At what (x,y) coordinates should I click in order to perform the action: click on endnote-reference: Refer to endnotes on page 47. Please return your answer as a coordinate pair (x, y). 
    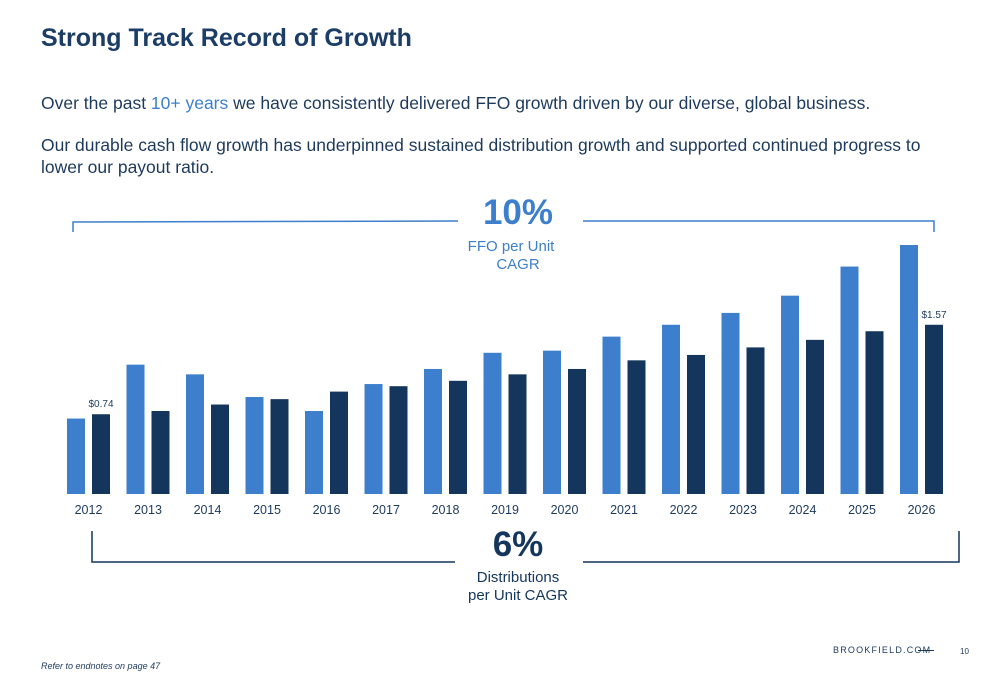
    Looking at the image, I should click on (101, 666).